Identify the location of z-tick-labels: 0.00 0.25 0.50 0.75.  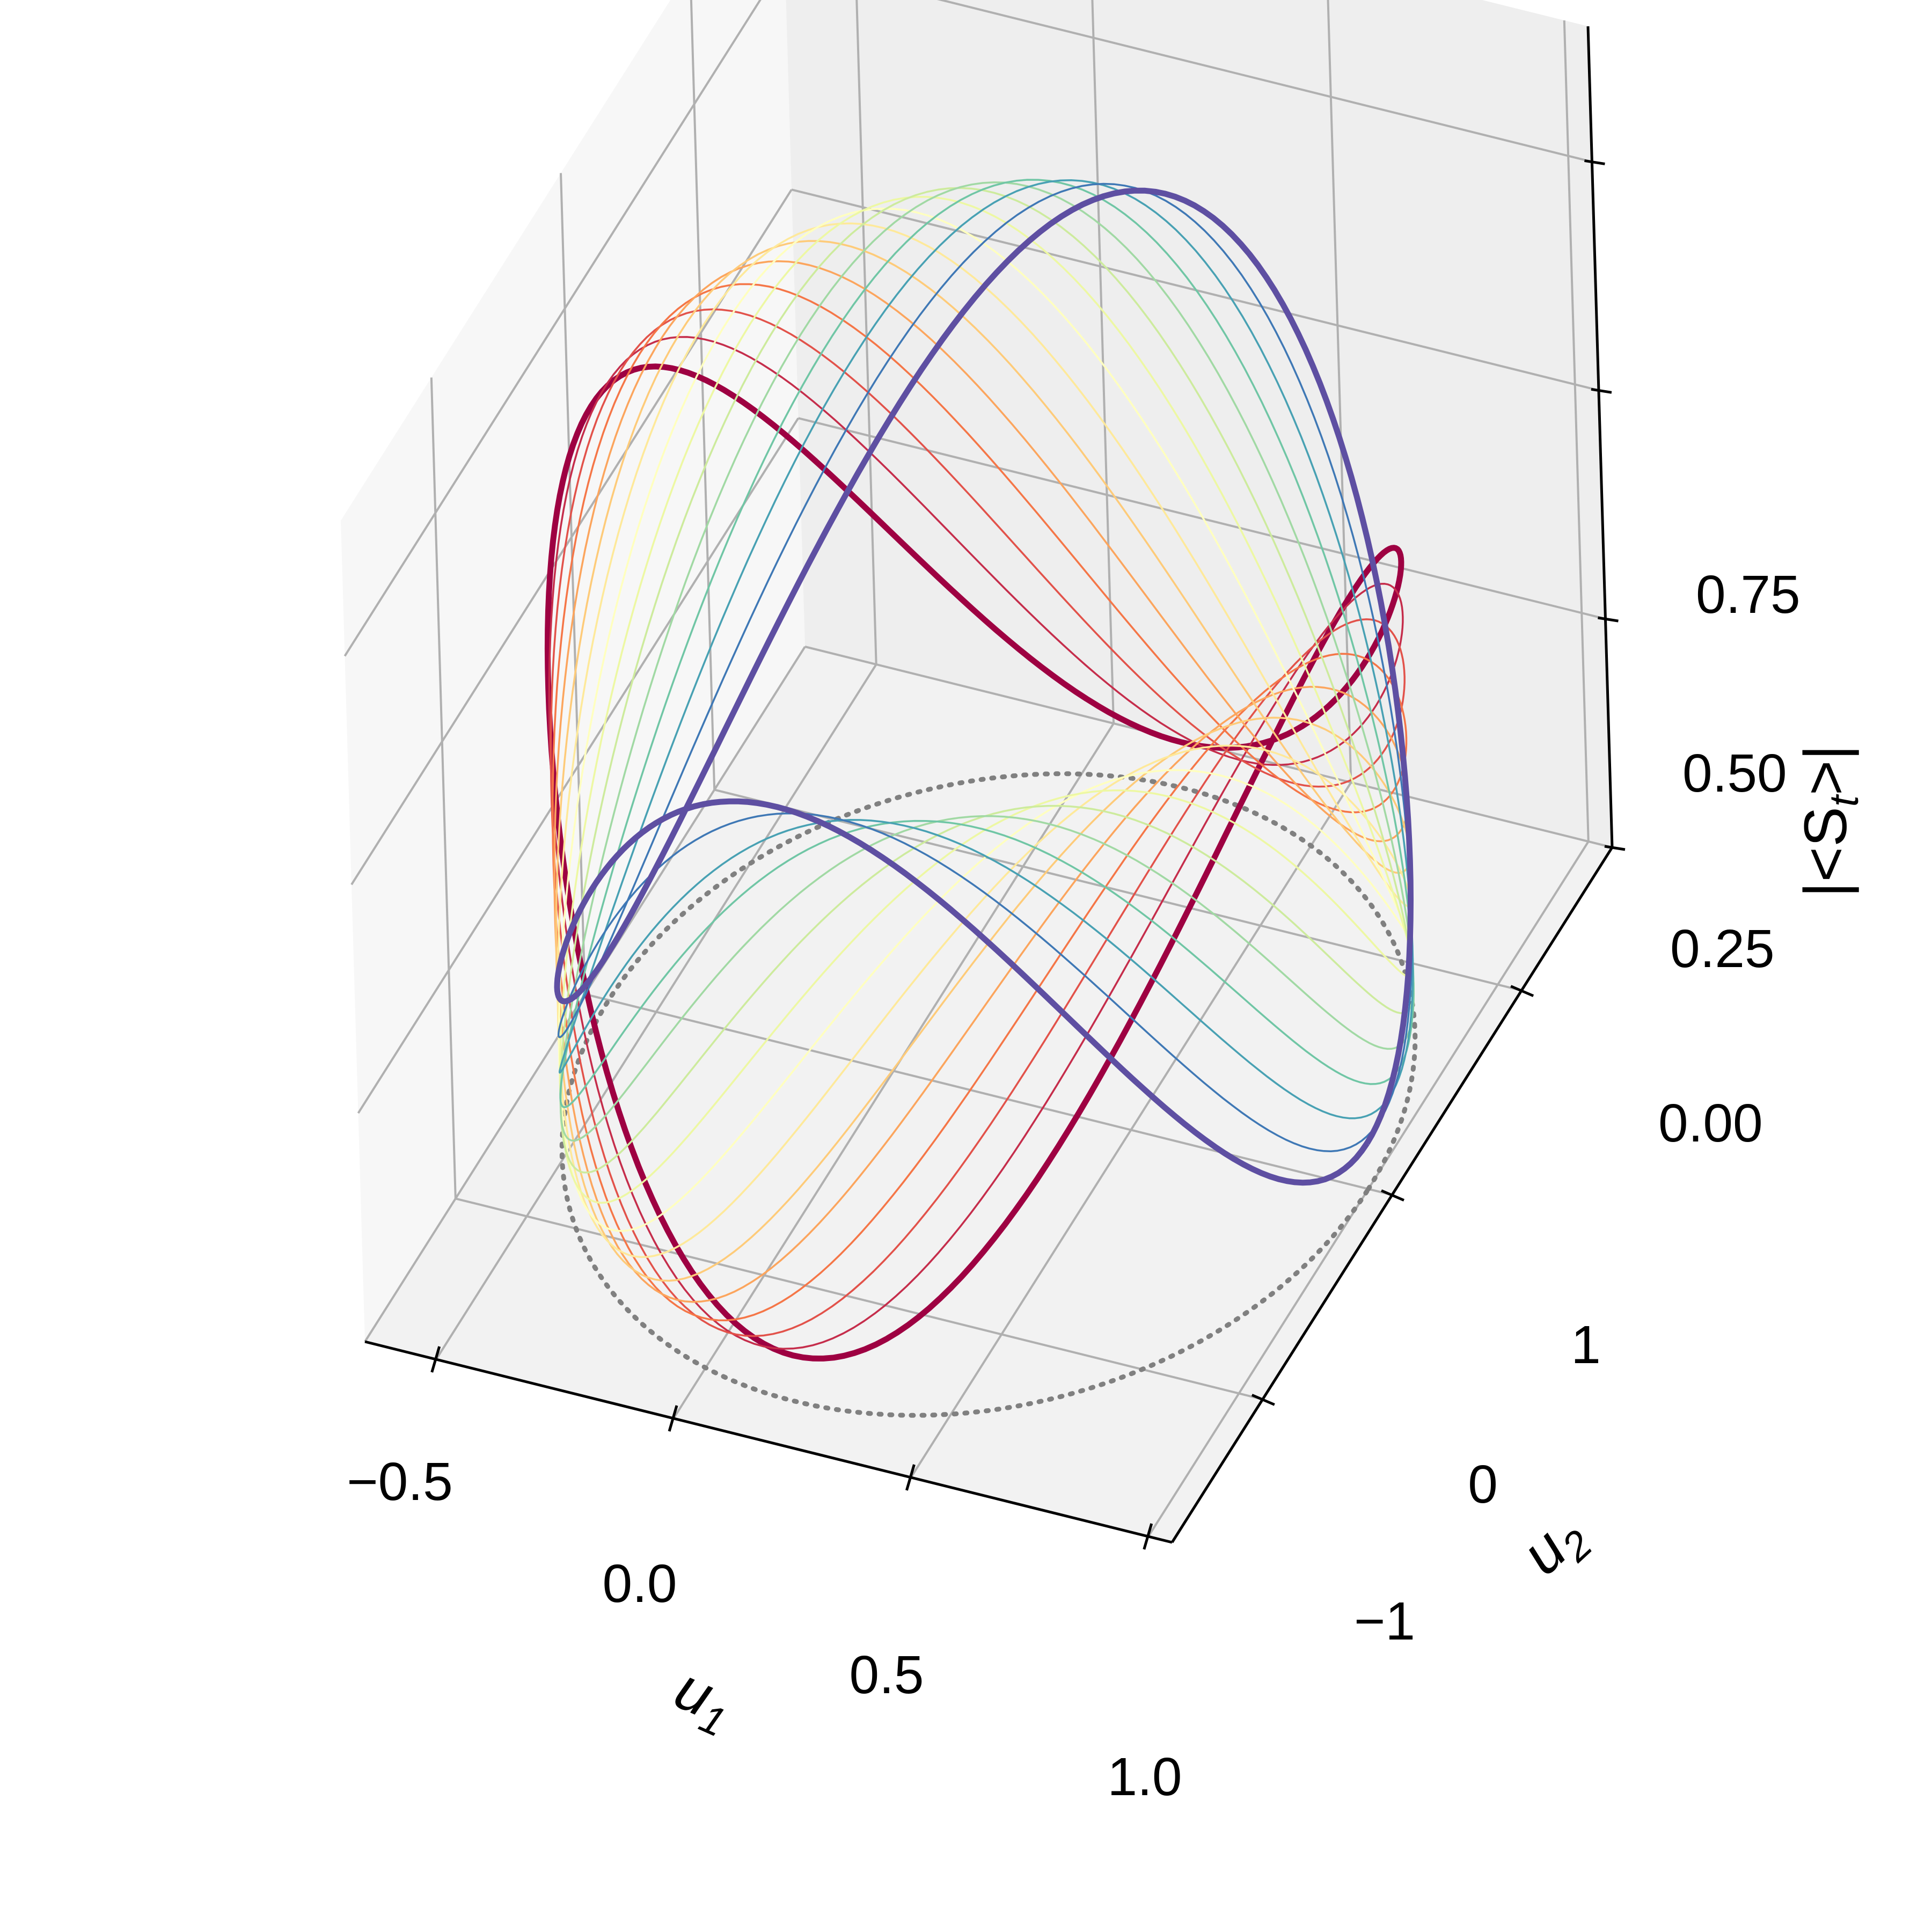
(1729, 859).